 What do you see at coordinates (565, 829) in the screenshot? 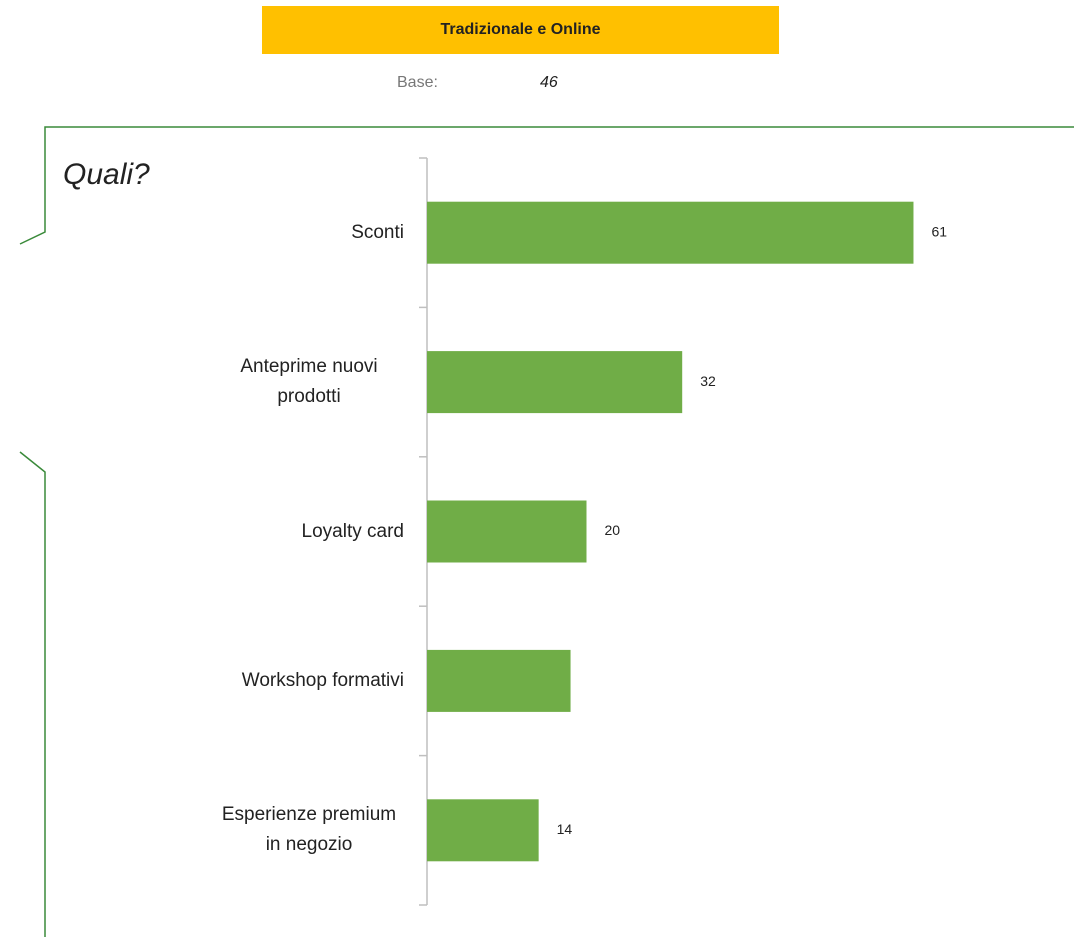
I see `value-label: 14` at bounding box center [565, 829].